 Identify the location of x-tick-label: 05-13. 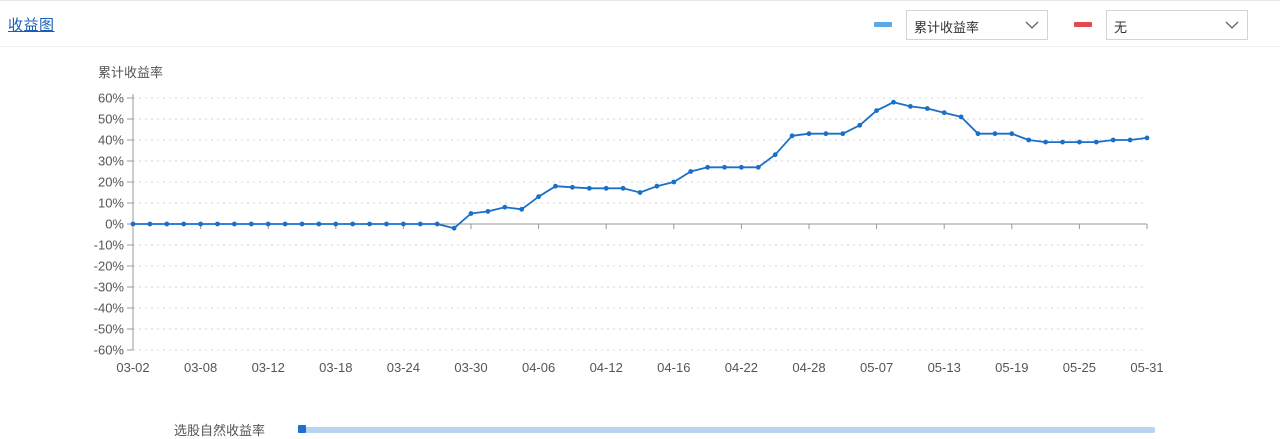
(944, 367).